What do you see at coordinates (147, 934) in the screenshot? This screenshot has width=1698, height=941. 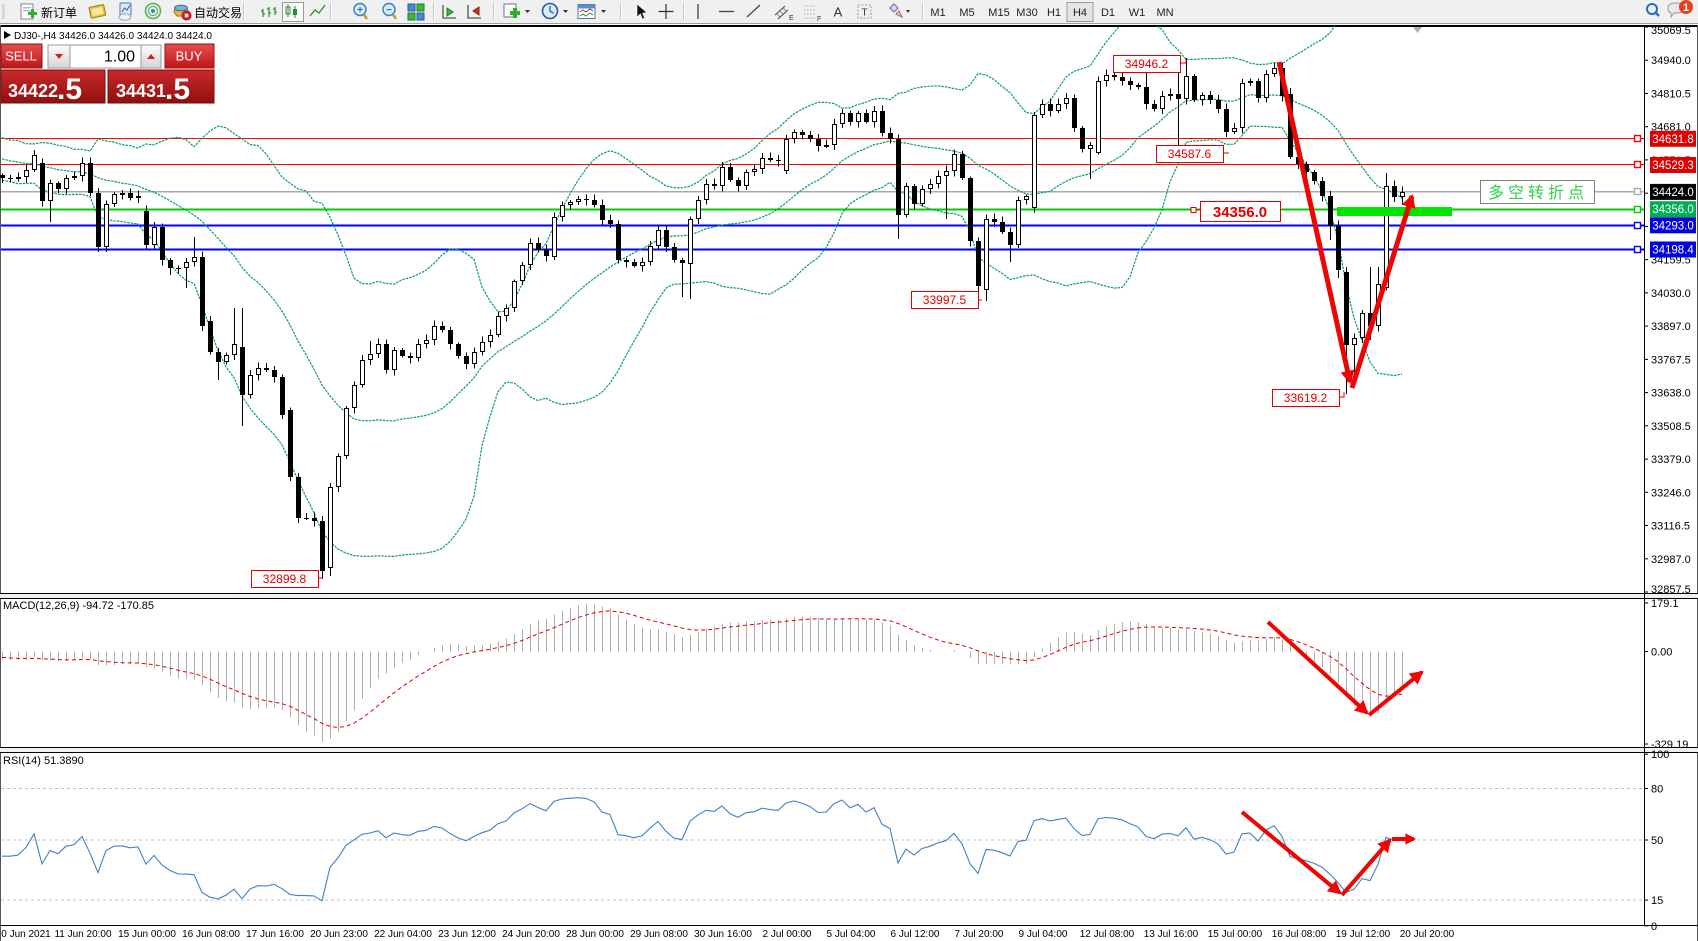 I see `svg-text: 15 Jun 00:00` at bounding box center [147, 934].